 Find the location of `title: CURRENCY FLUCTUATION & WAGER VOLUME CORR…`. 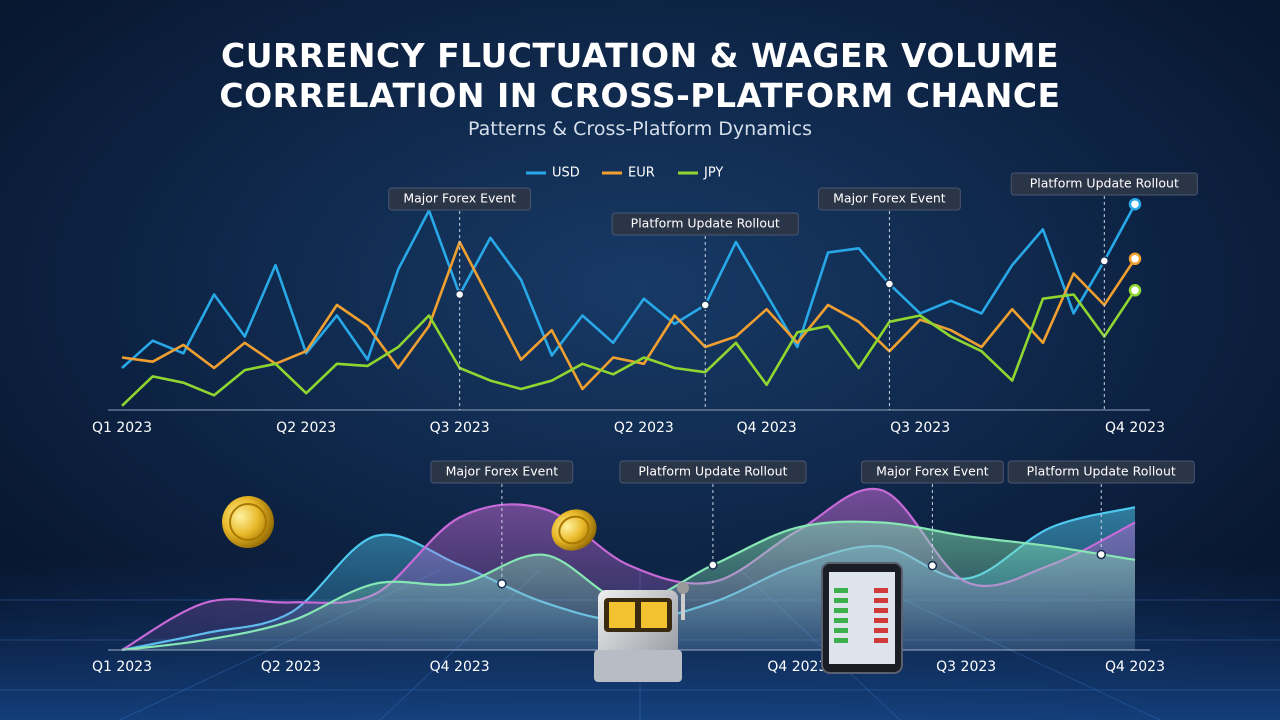

title: CURRENCY FLUCTUATION & WAGER VOLUME CORR… is located at coordinates (640, 75).